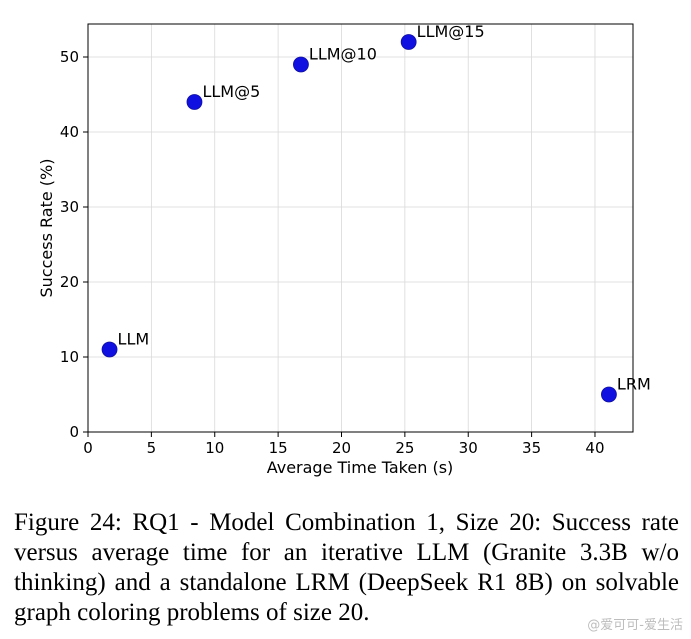  Describe the element at coordinates (343, 54) in the screenshot. I see `point-label: LLM@10` at that location.